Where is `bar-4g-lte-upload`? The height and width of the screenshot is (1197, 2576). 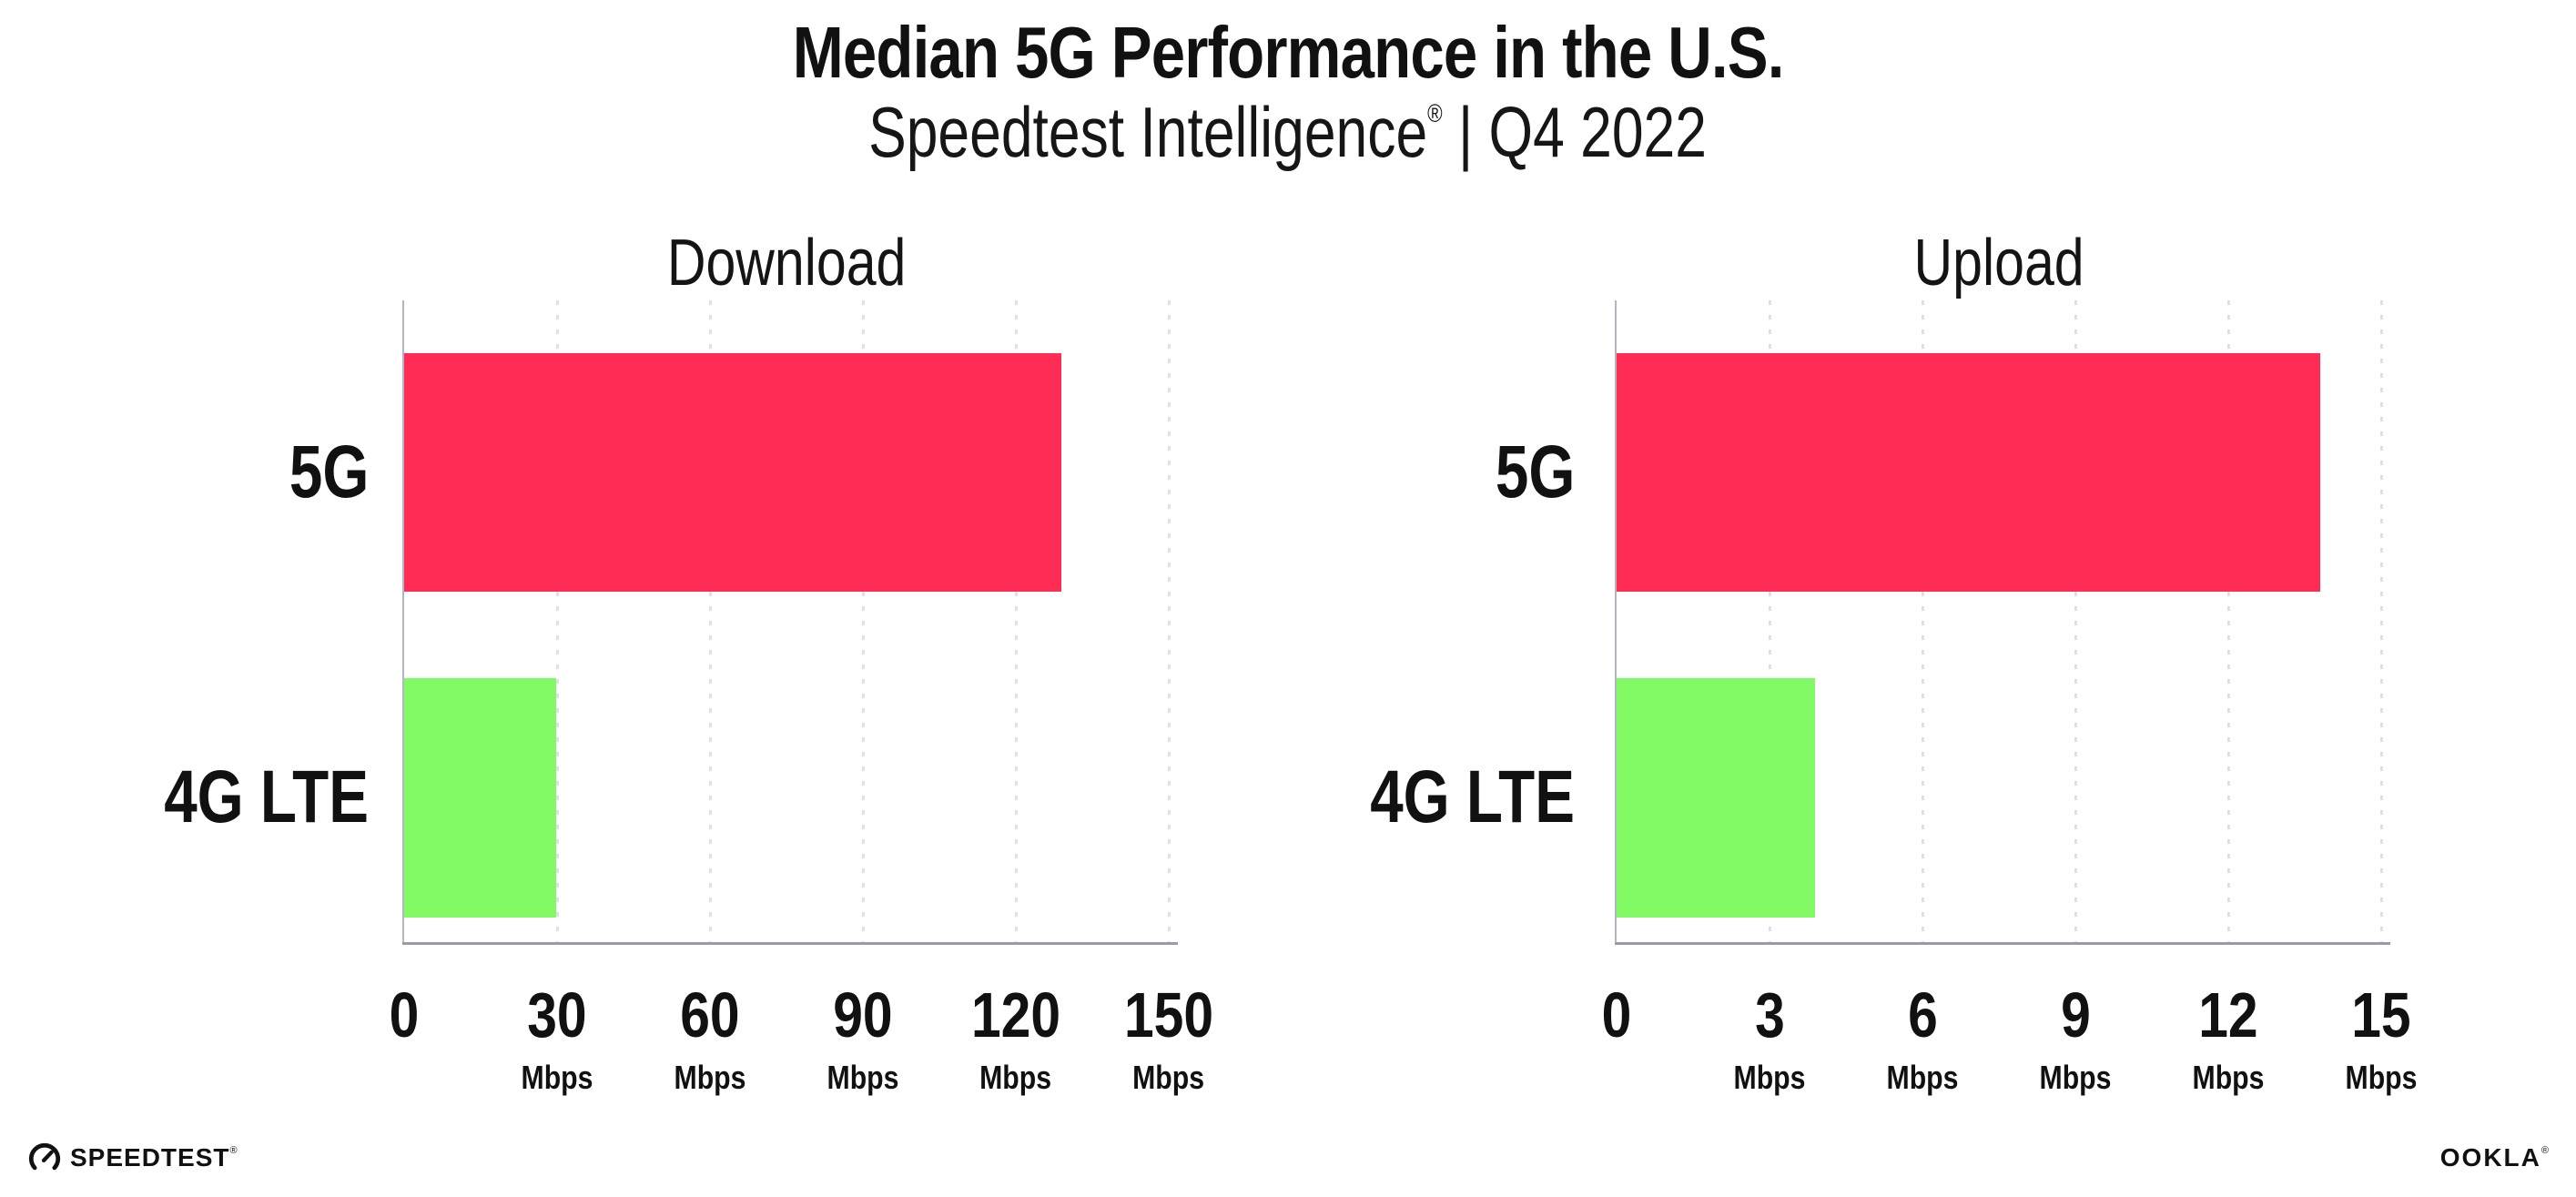
bar-4g-lte-upload is located at coordinates (1716, 798).